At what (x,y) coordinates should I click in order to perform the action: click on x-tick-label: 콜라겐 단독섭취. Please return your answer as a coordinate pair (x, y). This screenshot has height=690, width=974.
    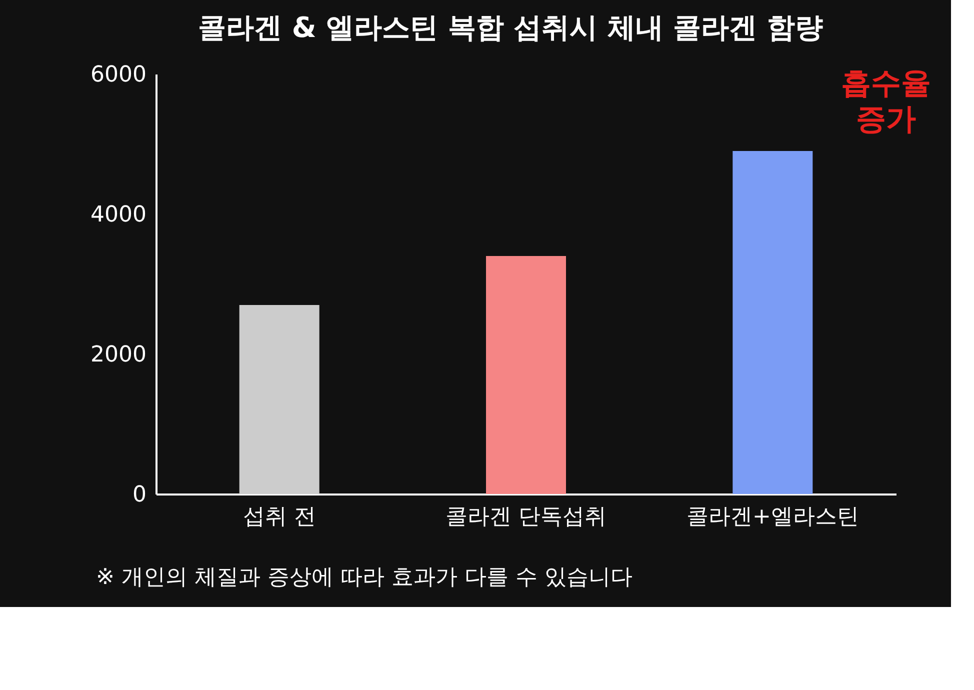
    Looking at the image, I should click on (526, 517).